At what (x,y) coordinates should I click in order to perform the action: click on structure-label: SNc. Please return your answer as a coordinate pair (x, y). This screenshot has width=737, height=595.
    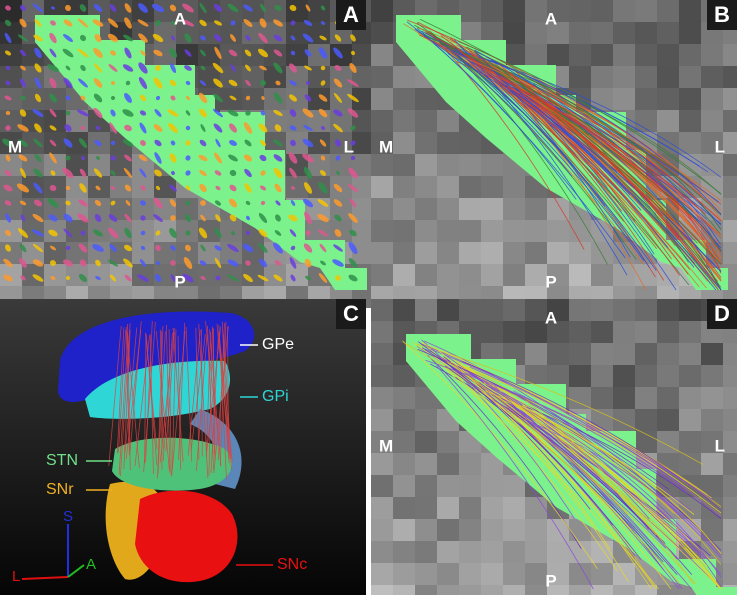
    Looking at the image, I should click on (292, 564).